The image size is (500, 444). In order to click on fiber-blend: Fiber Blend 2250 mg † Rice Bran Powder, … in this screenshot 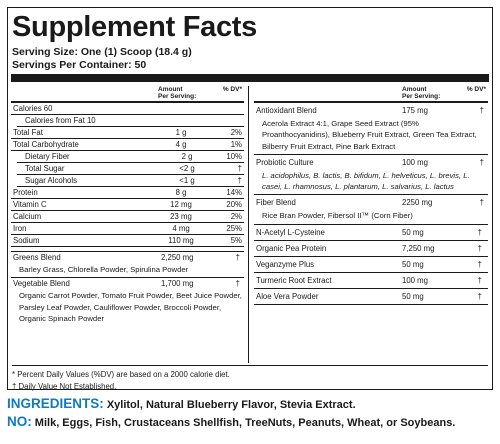, I will do `click(371, 210)`.